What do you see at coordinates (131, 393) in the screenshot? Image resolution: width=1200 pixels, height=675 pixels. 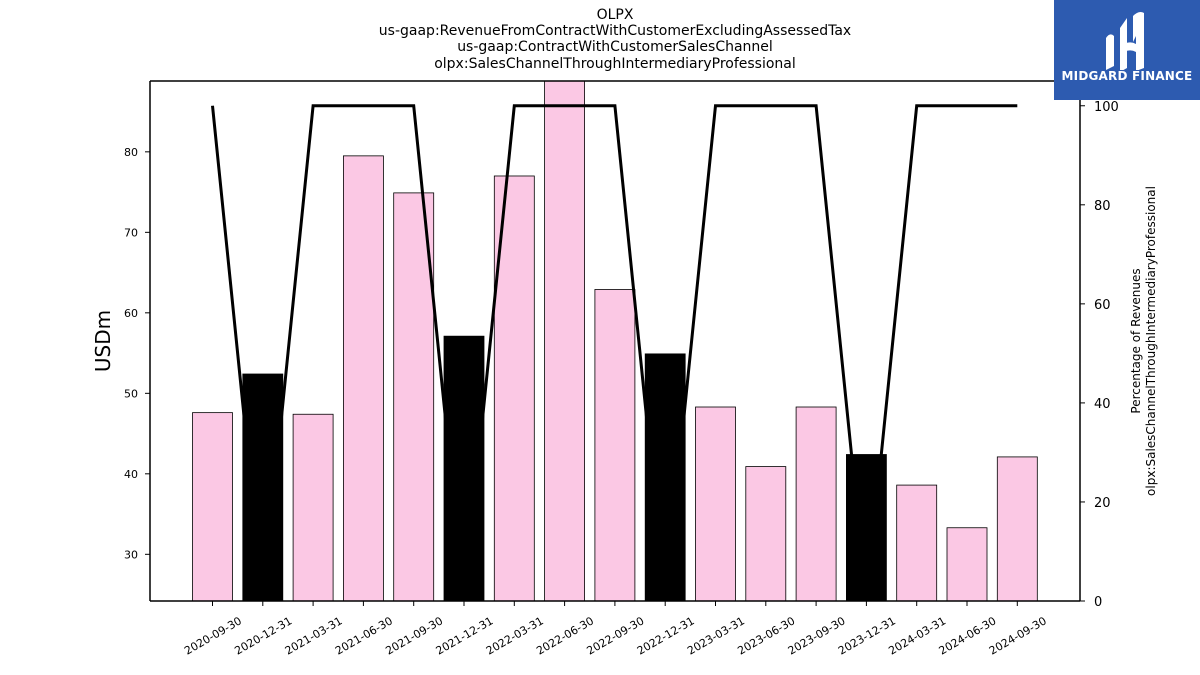 I see `y-tick-label: 50` at bounding box center [131, 393].